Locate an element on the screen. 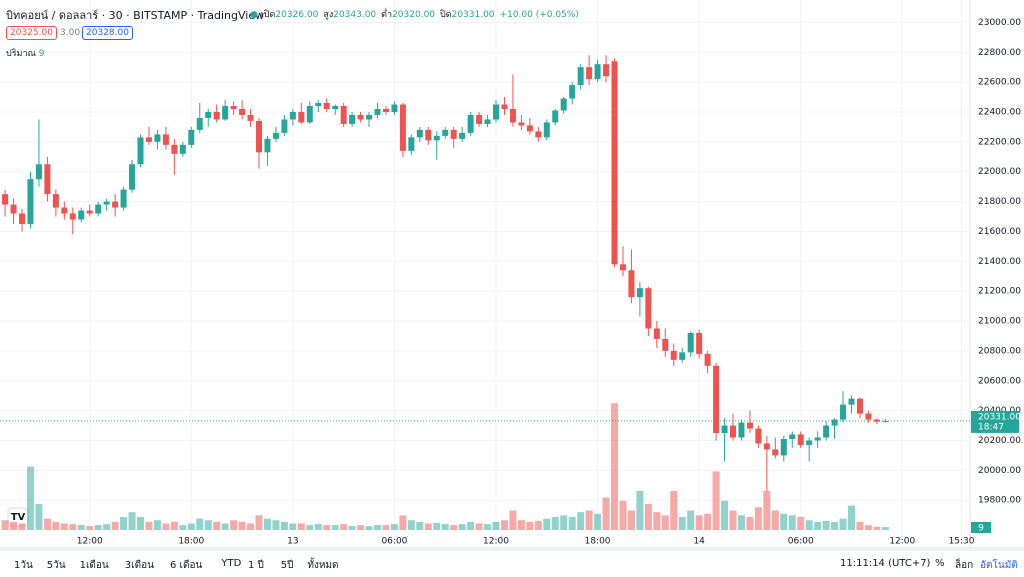 The height and width of the screenshot is (577, 1024). y-tick-label: 21800.00 is located at coordinates (999, 202).